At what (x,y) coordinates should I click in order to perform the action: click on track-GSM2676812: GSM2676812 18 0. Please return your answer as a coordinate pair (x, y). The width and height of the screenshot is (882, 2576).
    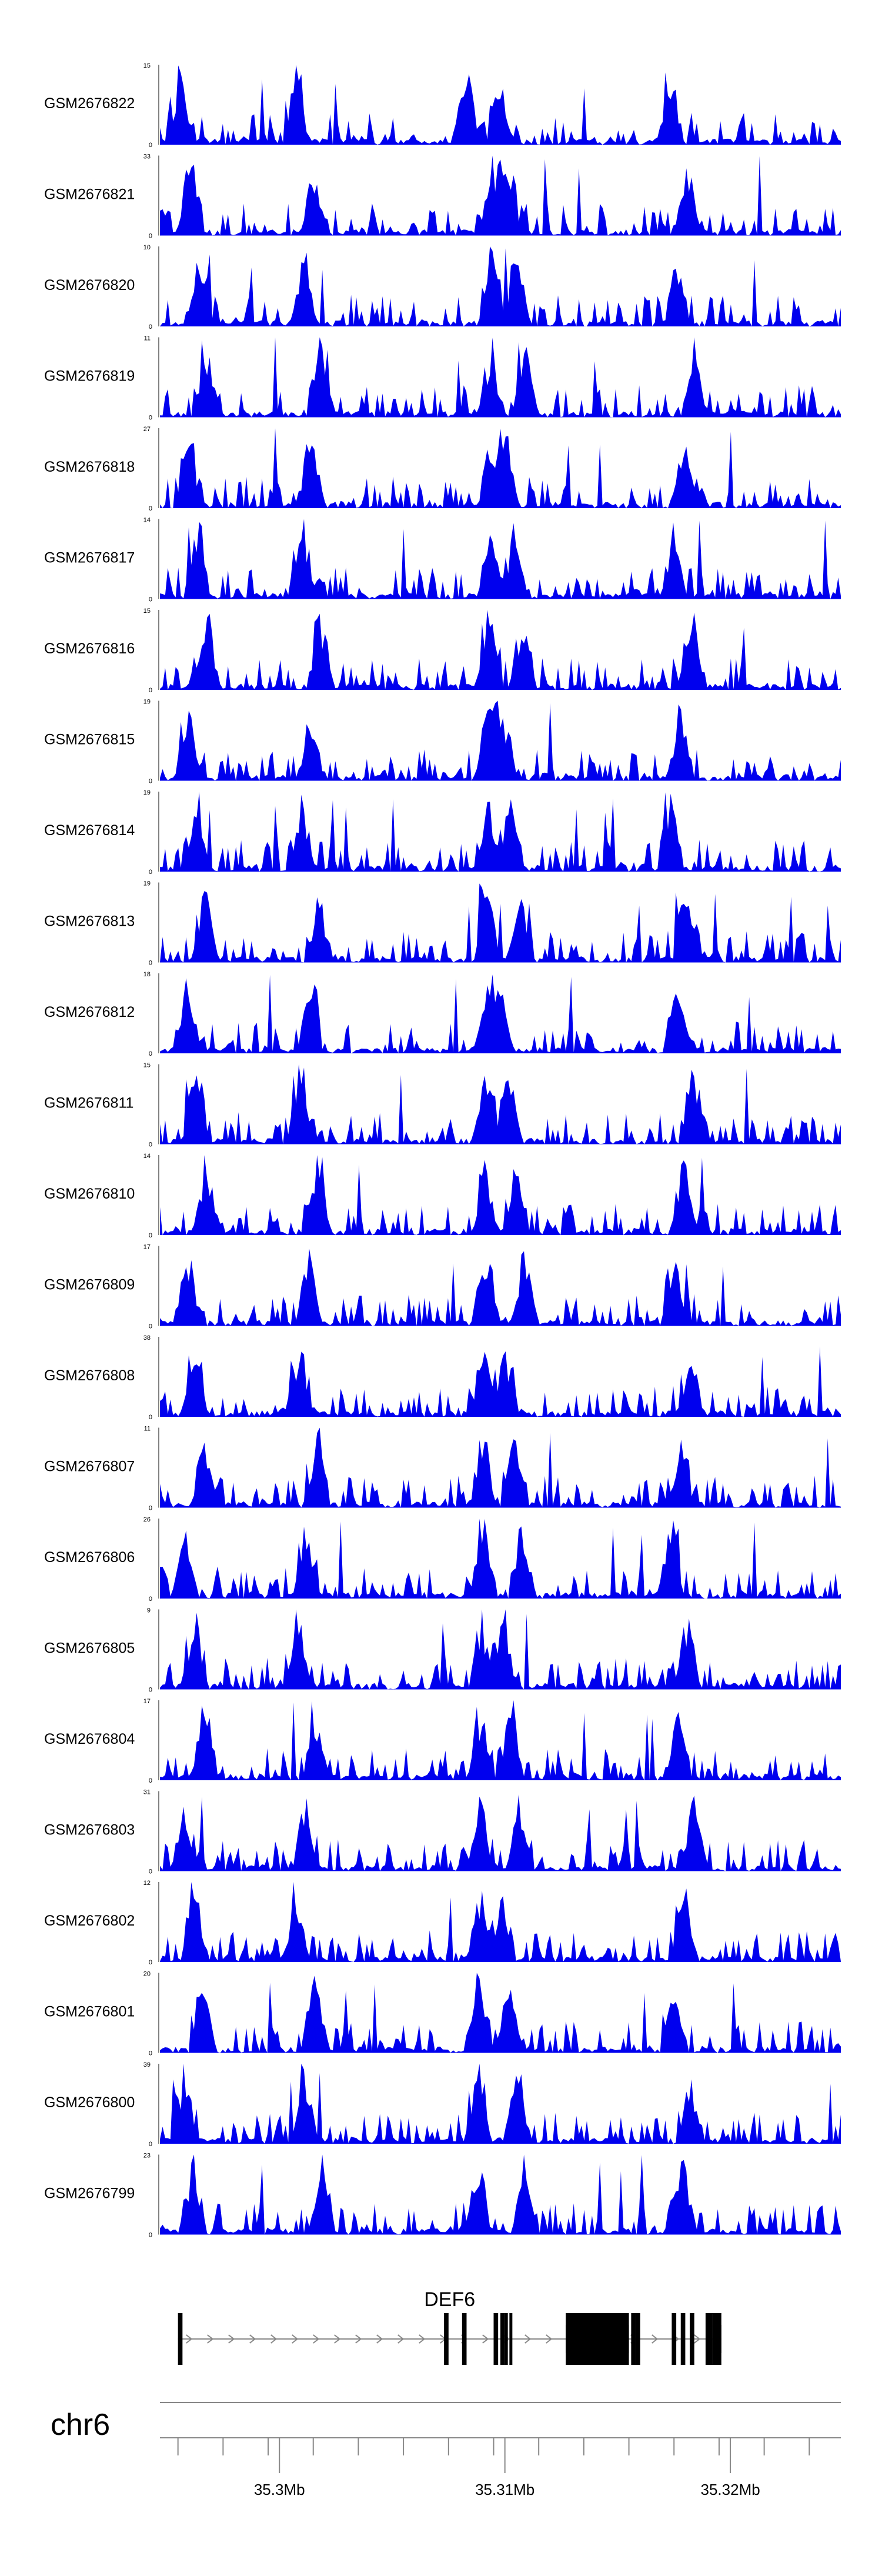
    Looking at the image, I should click on (442, 1014).